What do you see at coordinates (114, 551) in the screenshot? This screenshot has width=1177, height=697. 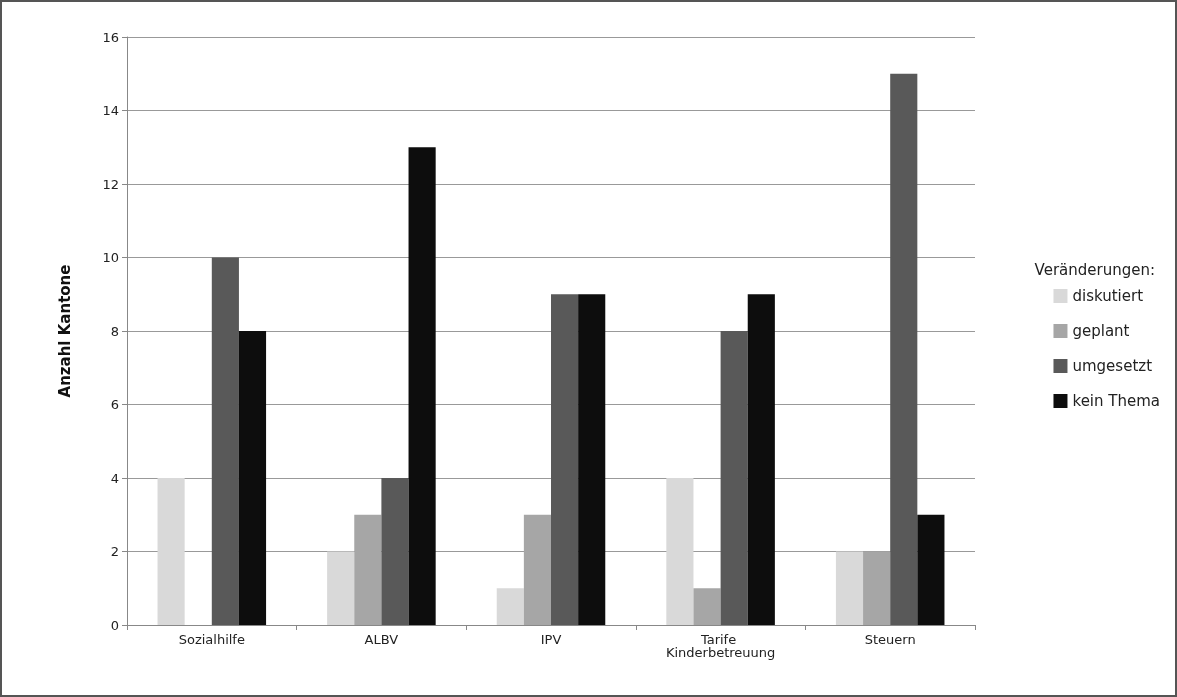 I see `y-tick-label: 2` at bounding box center [114, 551].